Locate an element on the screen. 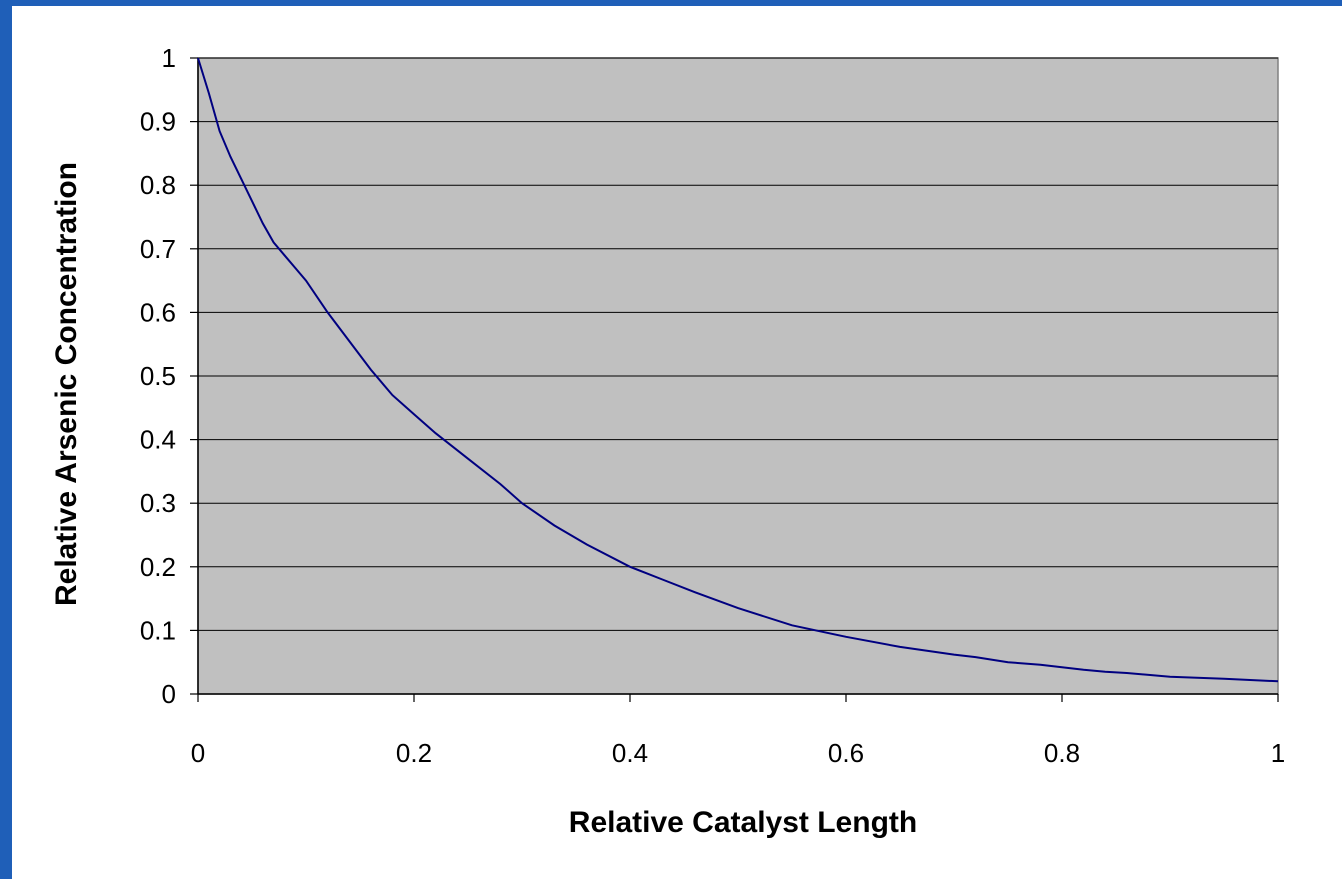 The width and height of the screenshot is (1342, 879). x-tick-label: 1 is located at coordinates (1278, 753).